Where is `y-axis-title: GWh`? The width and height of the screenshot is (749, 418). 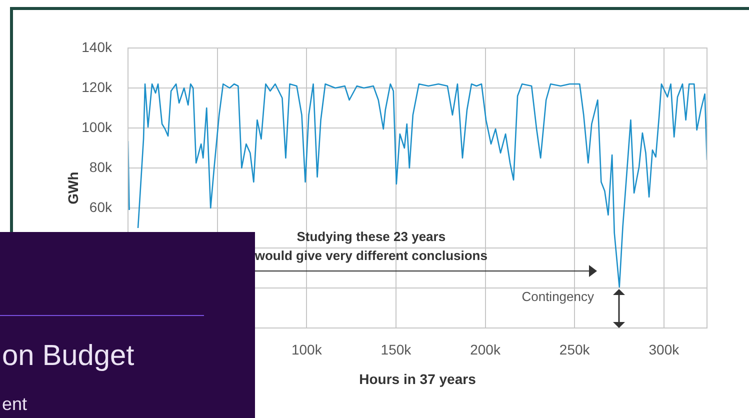
y-axis-title: GWh is located at coordinates (73, 188).